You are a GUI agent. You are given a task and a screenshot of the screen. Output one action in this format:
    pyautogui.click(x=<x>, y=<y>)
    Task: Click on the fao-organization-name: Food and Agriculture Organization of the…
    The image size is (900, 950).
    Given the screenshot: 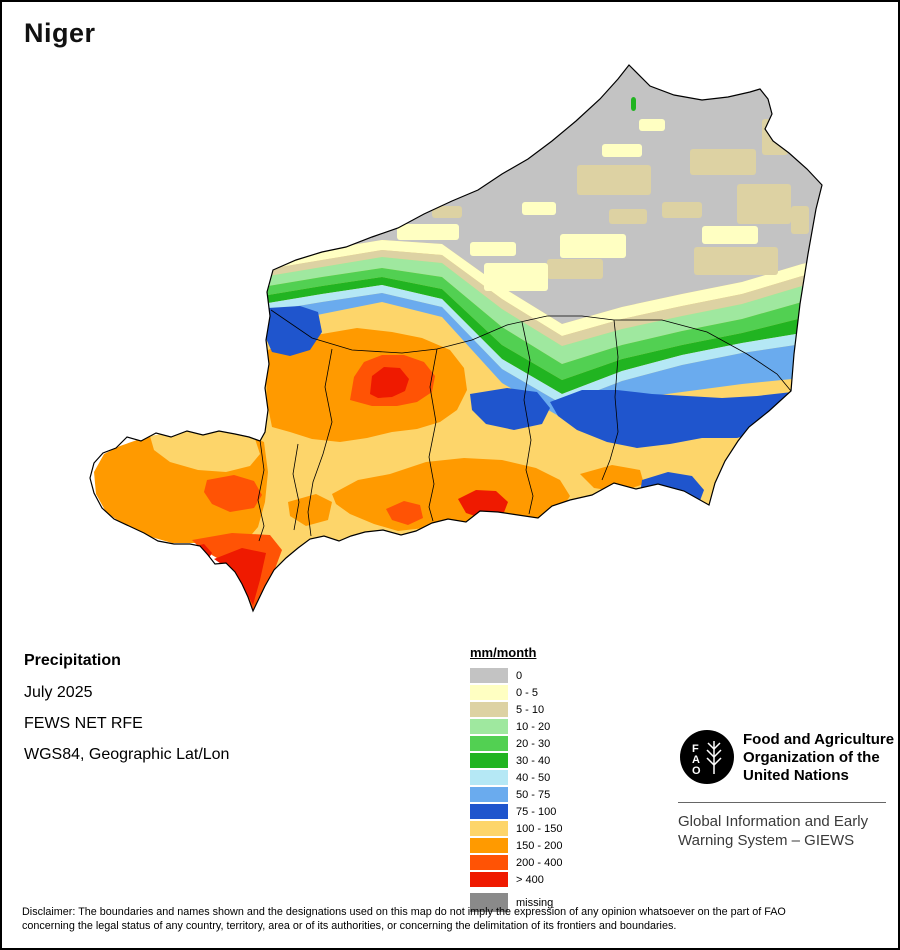 What is the action you would take?
    pyautogui.click(x=818, y=758)
    